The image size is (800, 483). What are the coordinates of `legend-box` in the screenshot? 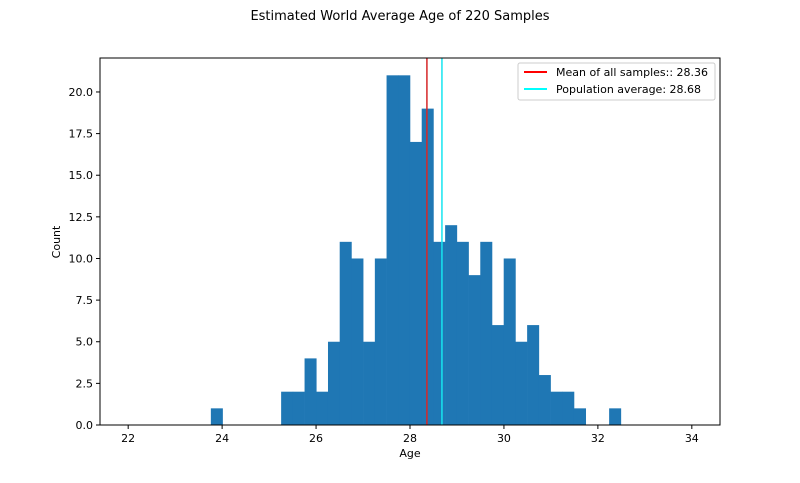 It's located at (616, 81).